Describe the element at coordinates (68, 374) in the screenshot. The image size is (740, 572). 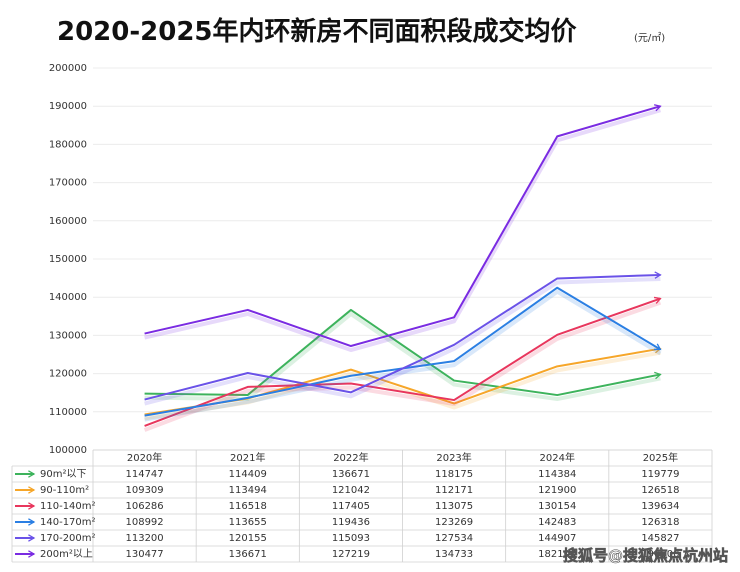
I see `y-tick-label: 120000` at that location.